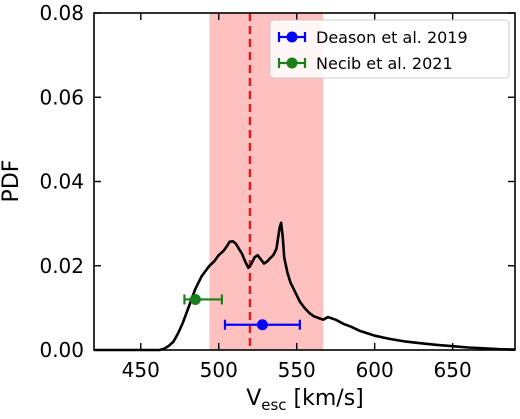 The height and width of the screenshot is (419, 520). Describe the element at coordinates (61, 97) in the screenshot. I see `y-tick-label-3: 0.06` at that location.